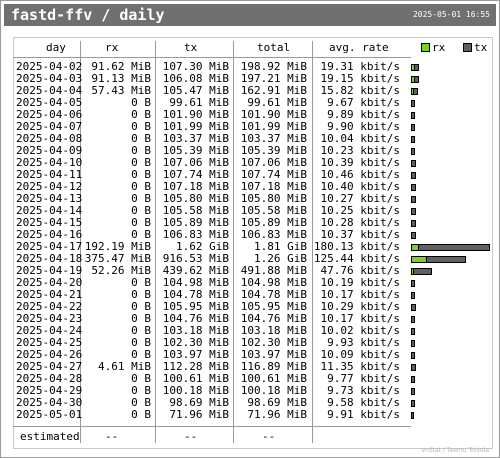 The width and height of the screenshot is (500, 458). What do you see at coordinates (195, 294) in the screenshot?
I see `row-tx: 104.78 MiB` at bounding box center [195, 294].